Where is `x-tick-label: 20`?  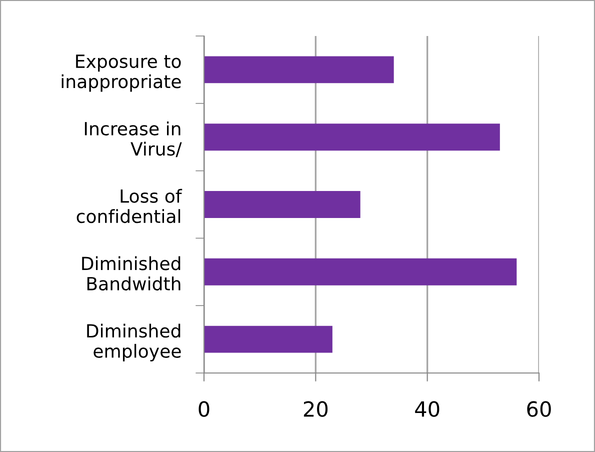 x-tick-label: 20 is located at coordinates (316, 409).